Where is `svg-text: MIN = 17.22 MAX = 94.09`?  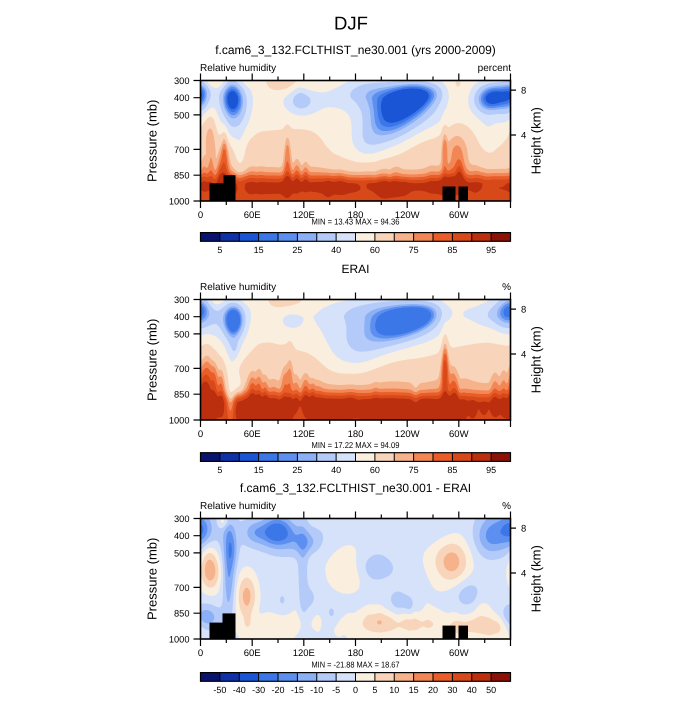
svg-text: MIN = 17.22 MAX = 94.09 is located at coordinates (356, 445).